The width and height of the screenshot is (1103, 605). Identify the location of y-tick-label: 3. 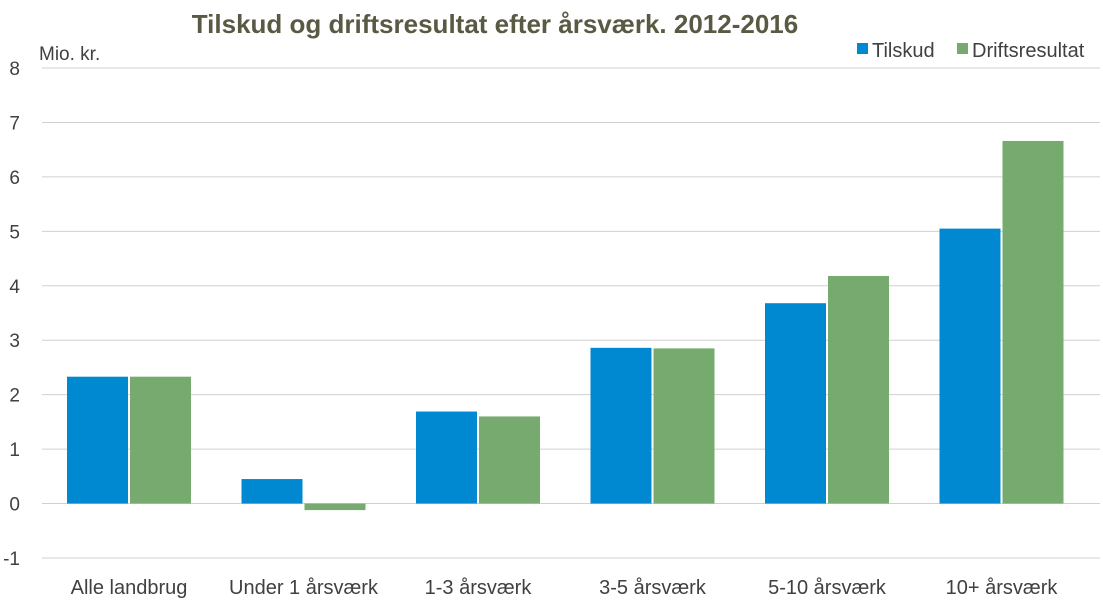
(14, 341).